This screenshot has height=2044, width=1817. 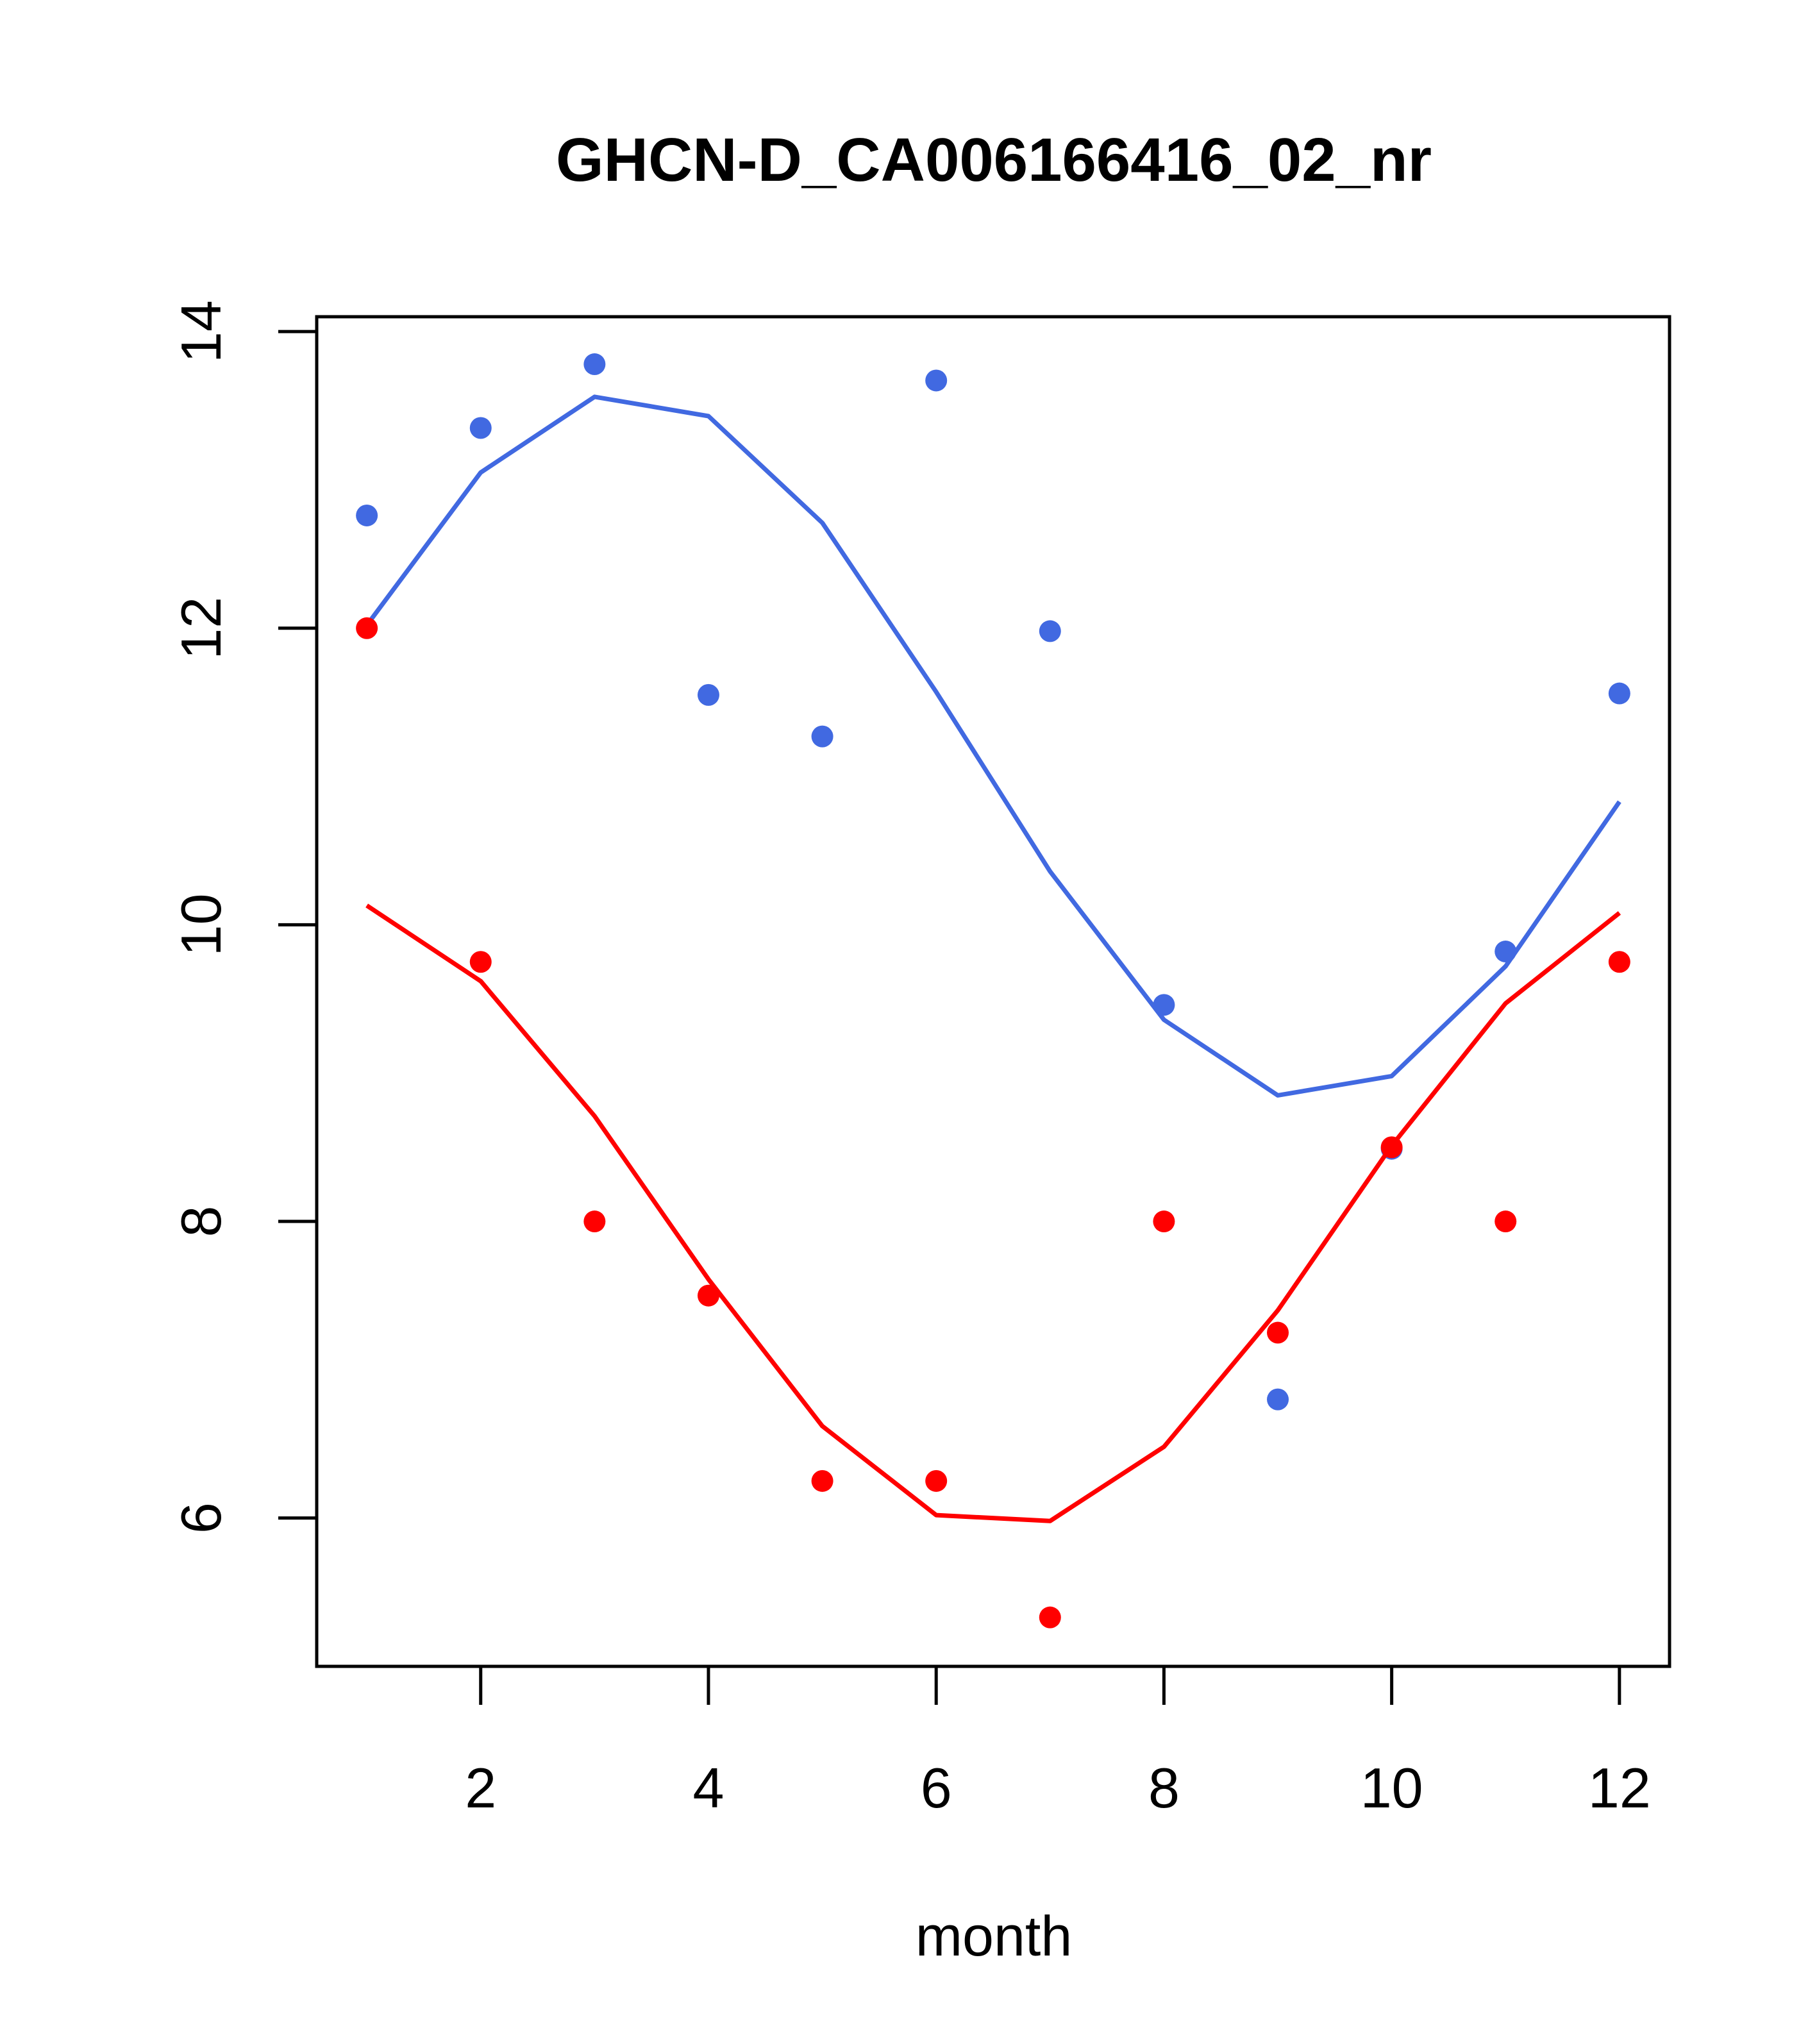 What do you see at coordinates (708, 1788) in the screenshot?
I see `x-tick-label: 4` at bounding box center [708, 1788].